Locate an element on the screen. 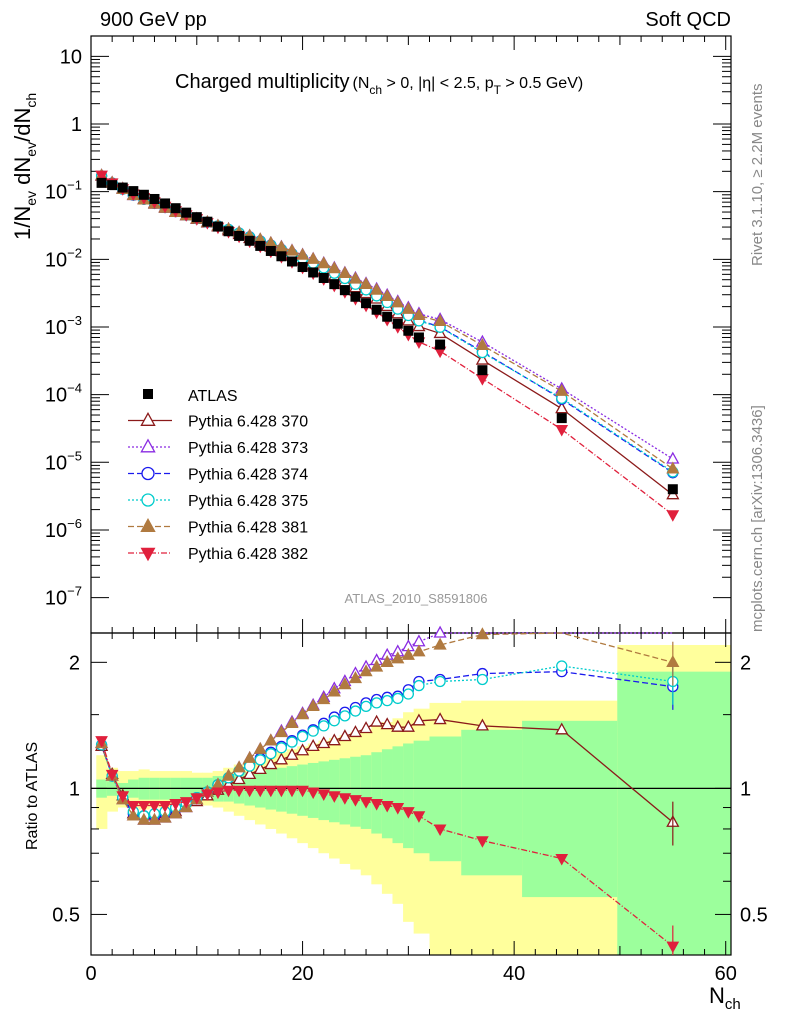 This screenshot has width=786, height=1024. y-axis-label-ratio: Ratio to ATLAS is located at coordinates (32, 796).